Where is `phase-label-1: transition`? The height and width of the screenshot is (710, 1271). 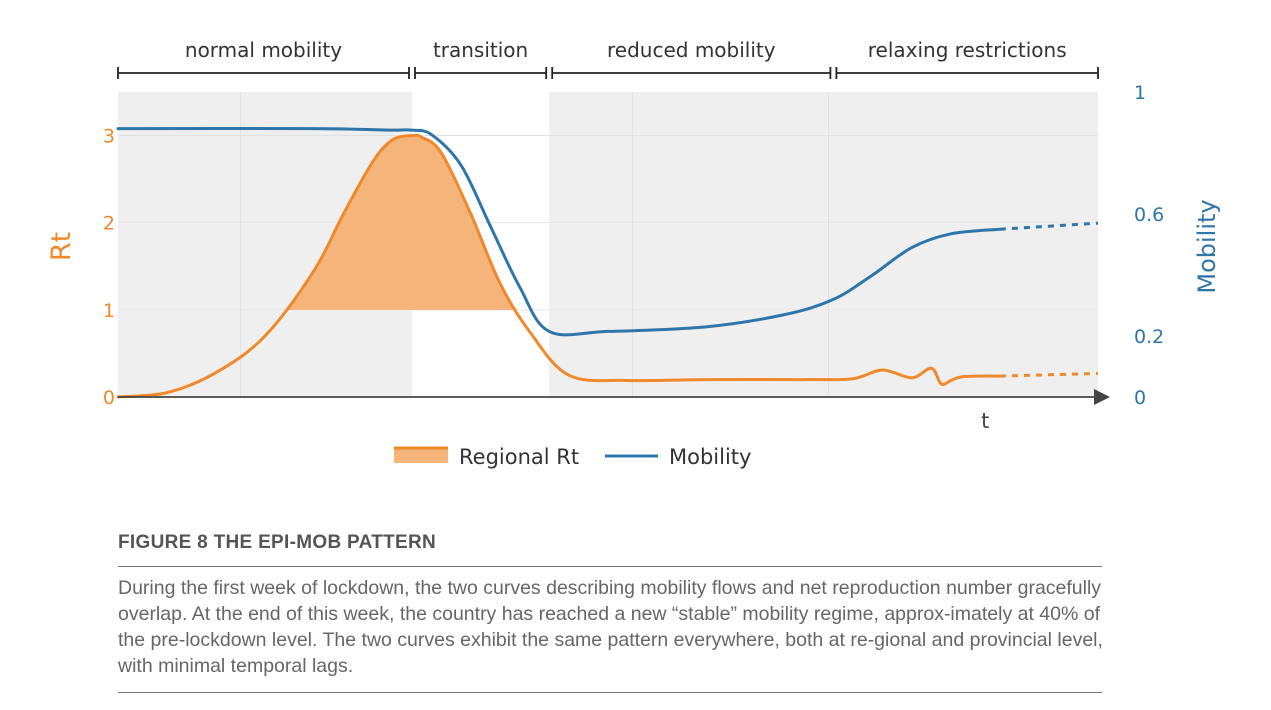 phase-label-1: transition is located at coordinates (480, 50).